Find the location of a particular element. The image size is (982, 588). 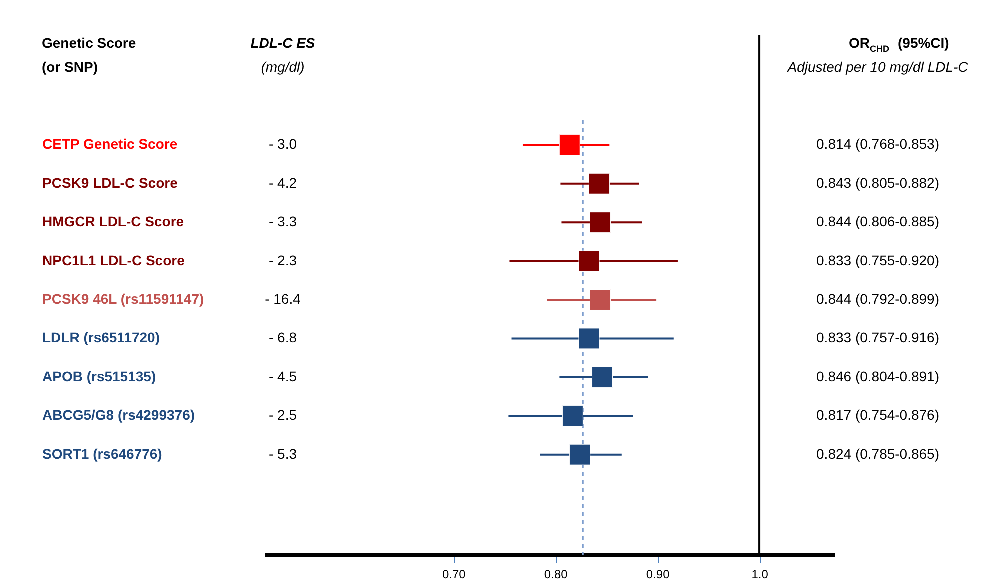

annotation: - 4.5 is located at coordinates (283, 376).